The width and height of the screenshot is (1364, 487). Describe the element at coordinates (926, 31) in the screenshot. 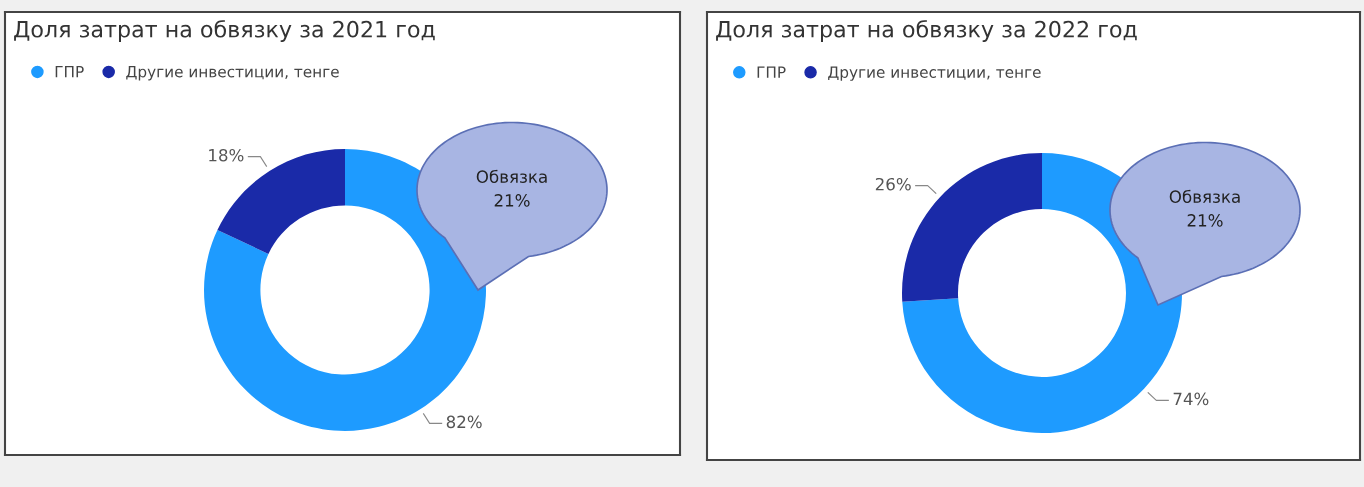

I see `chart-title: Доля затрат на обвязку за 2022 год` at that location.